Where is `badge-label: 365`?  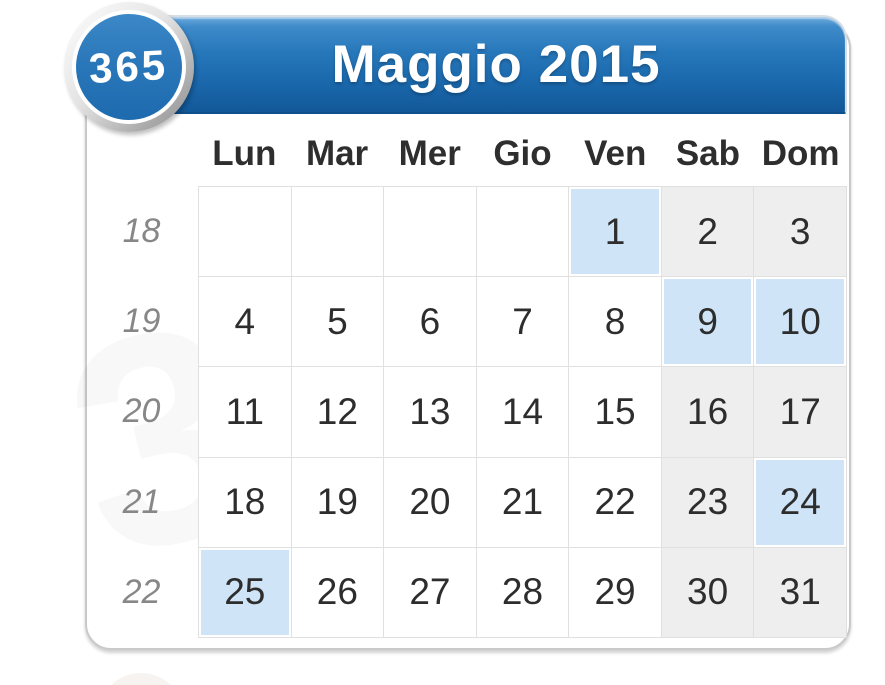 badge-label: 365 is located at coordinates (129, 66).